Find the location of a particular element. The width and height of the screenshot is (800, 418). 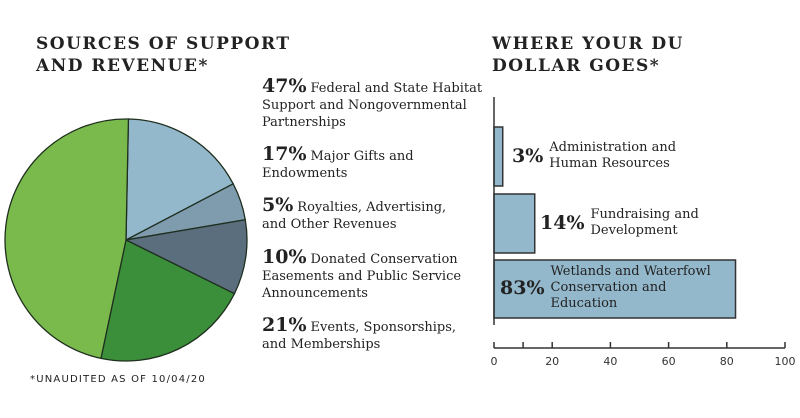

legend-item: 21% Events, Sponsorships, and Memberships is located at coordinates (359, 333).